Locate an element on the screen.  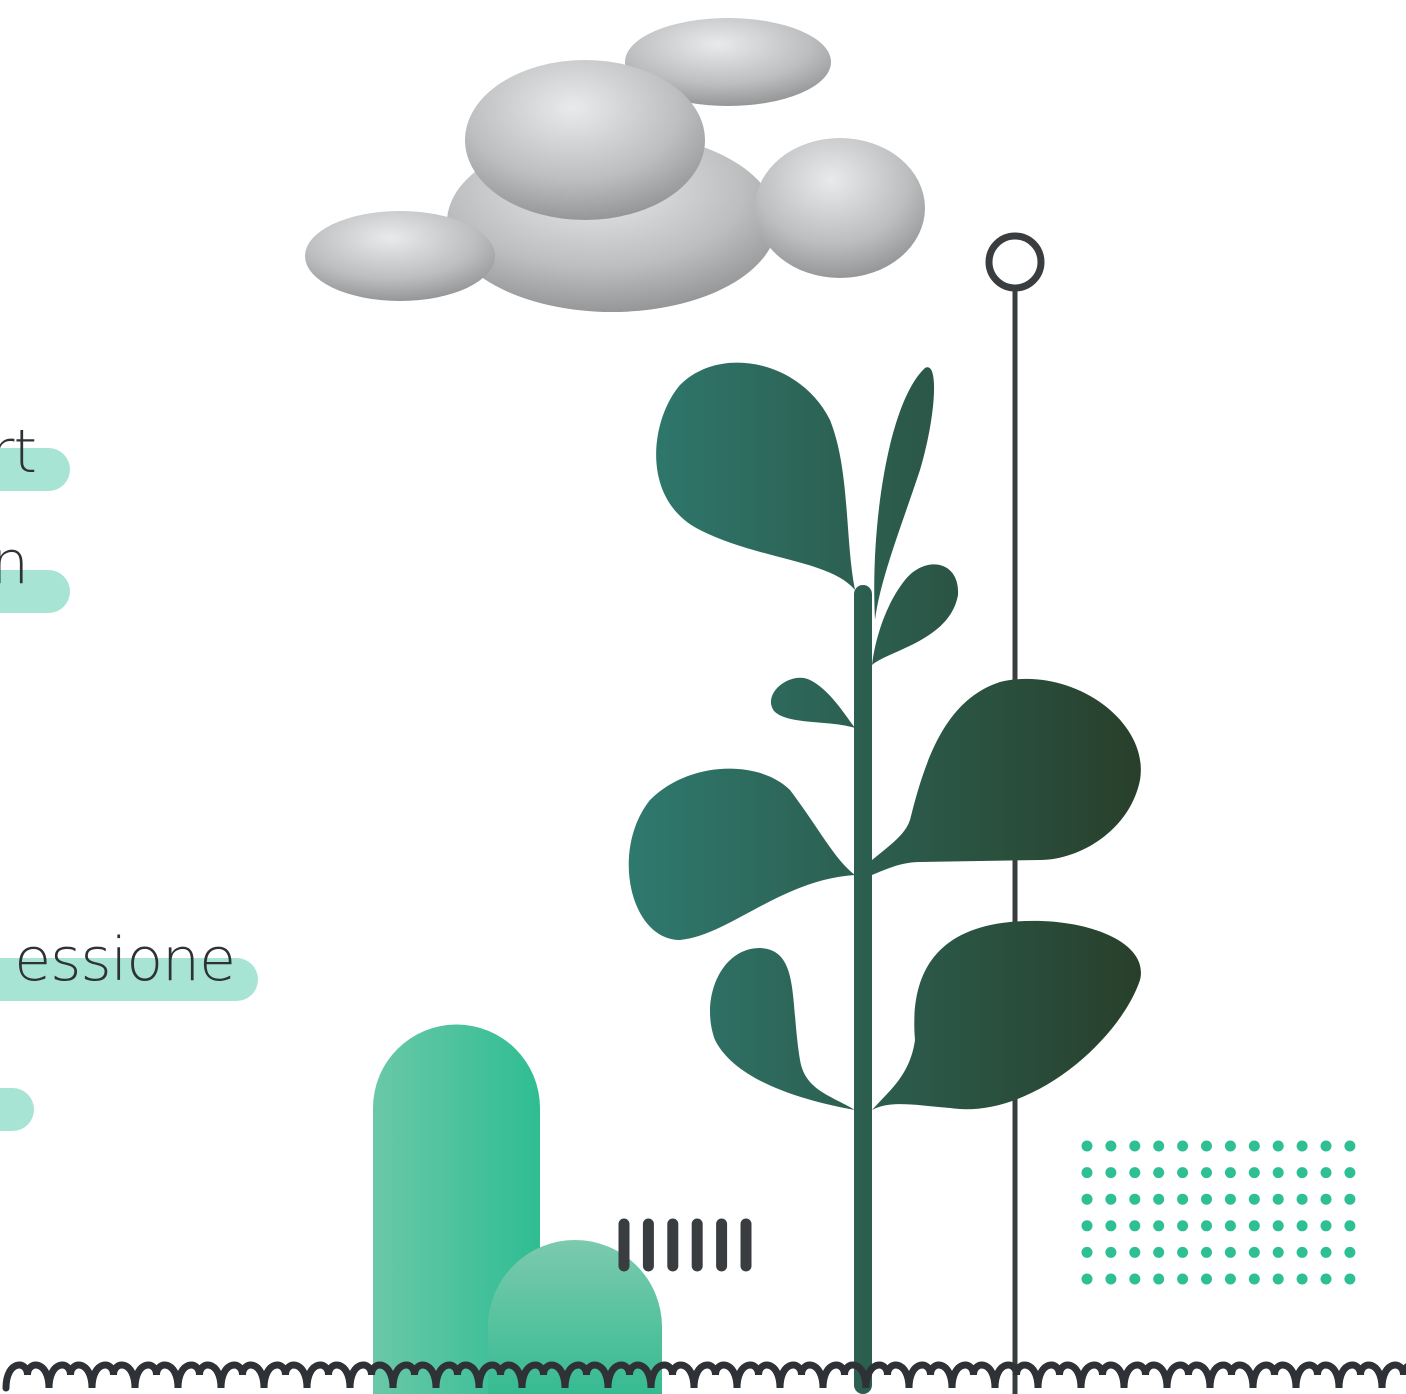
menu-item: essione is located at coordinates (125, 960).